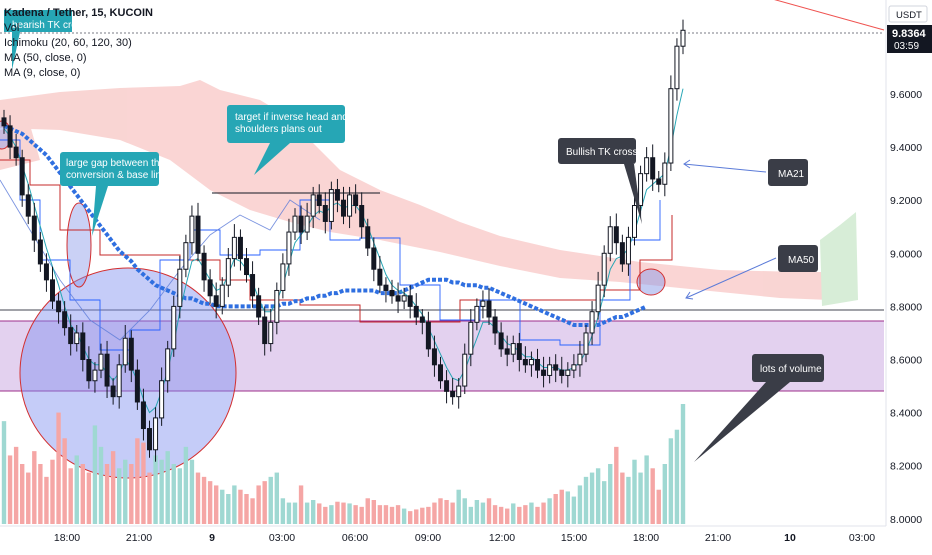 This screenshot has width=932, height=555. Describe the element at coordinates (12, 28) in the screenshot. I see `indicator-volume: Vol` at that location.